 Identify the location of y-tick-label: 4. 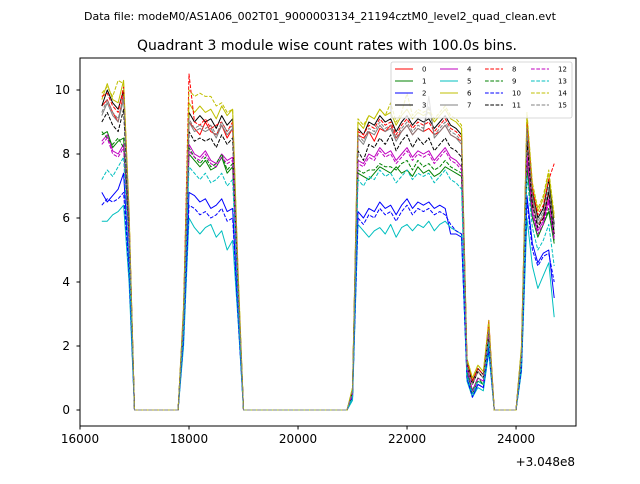
(66, 282).